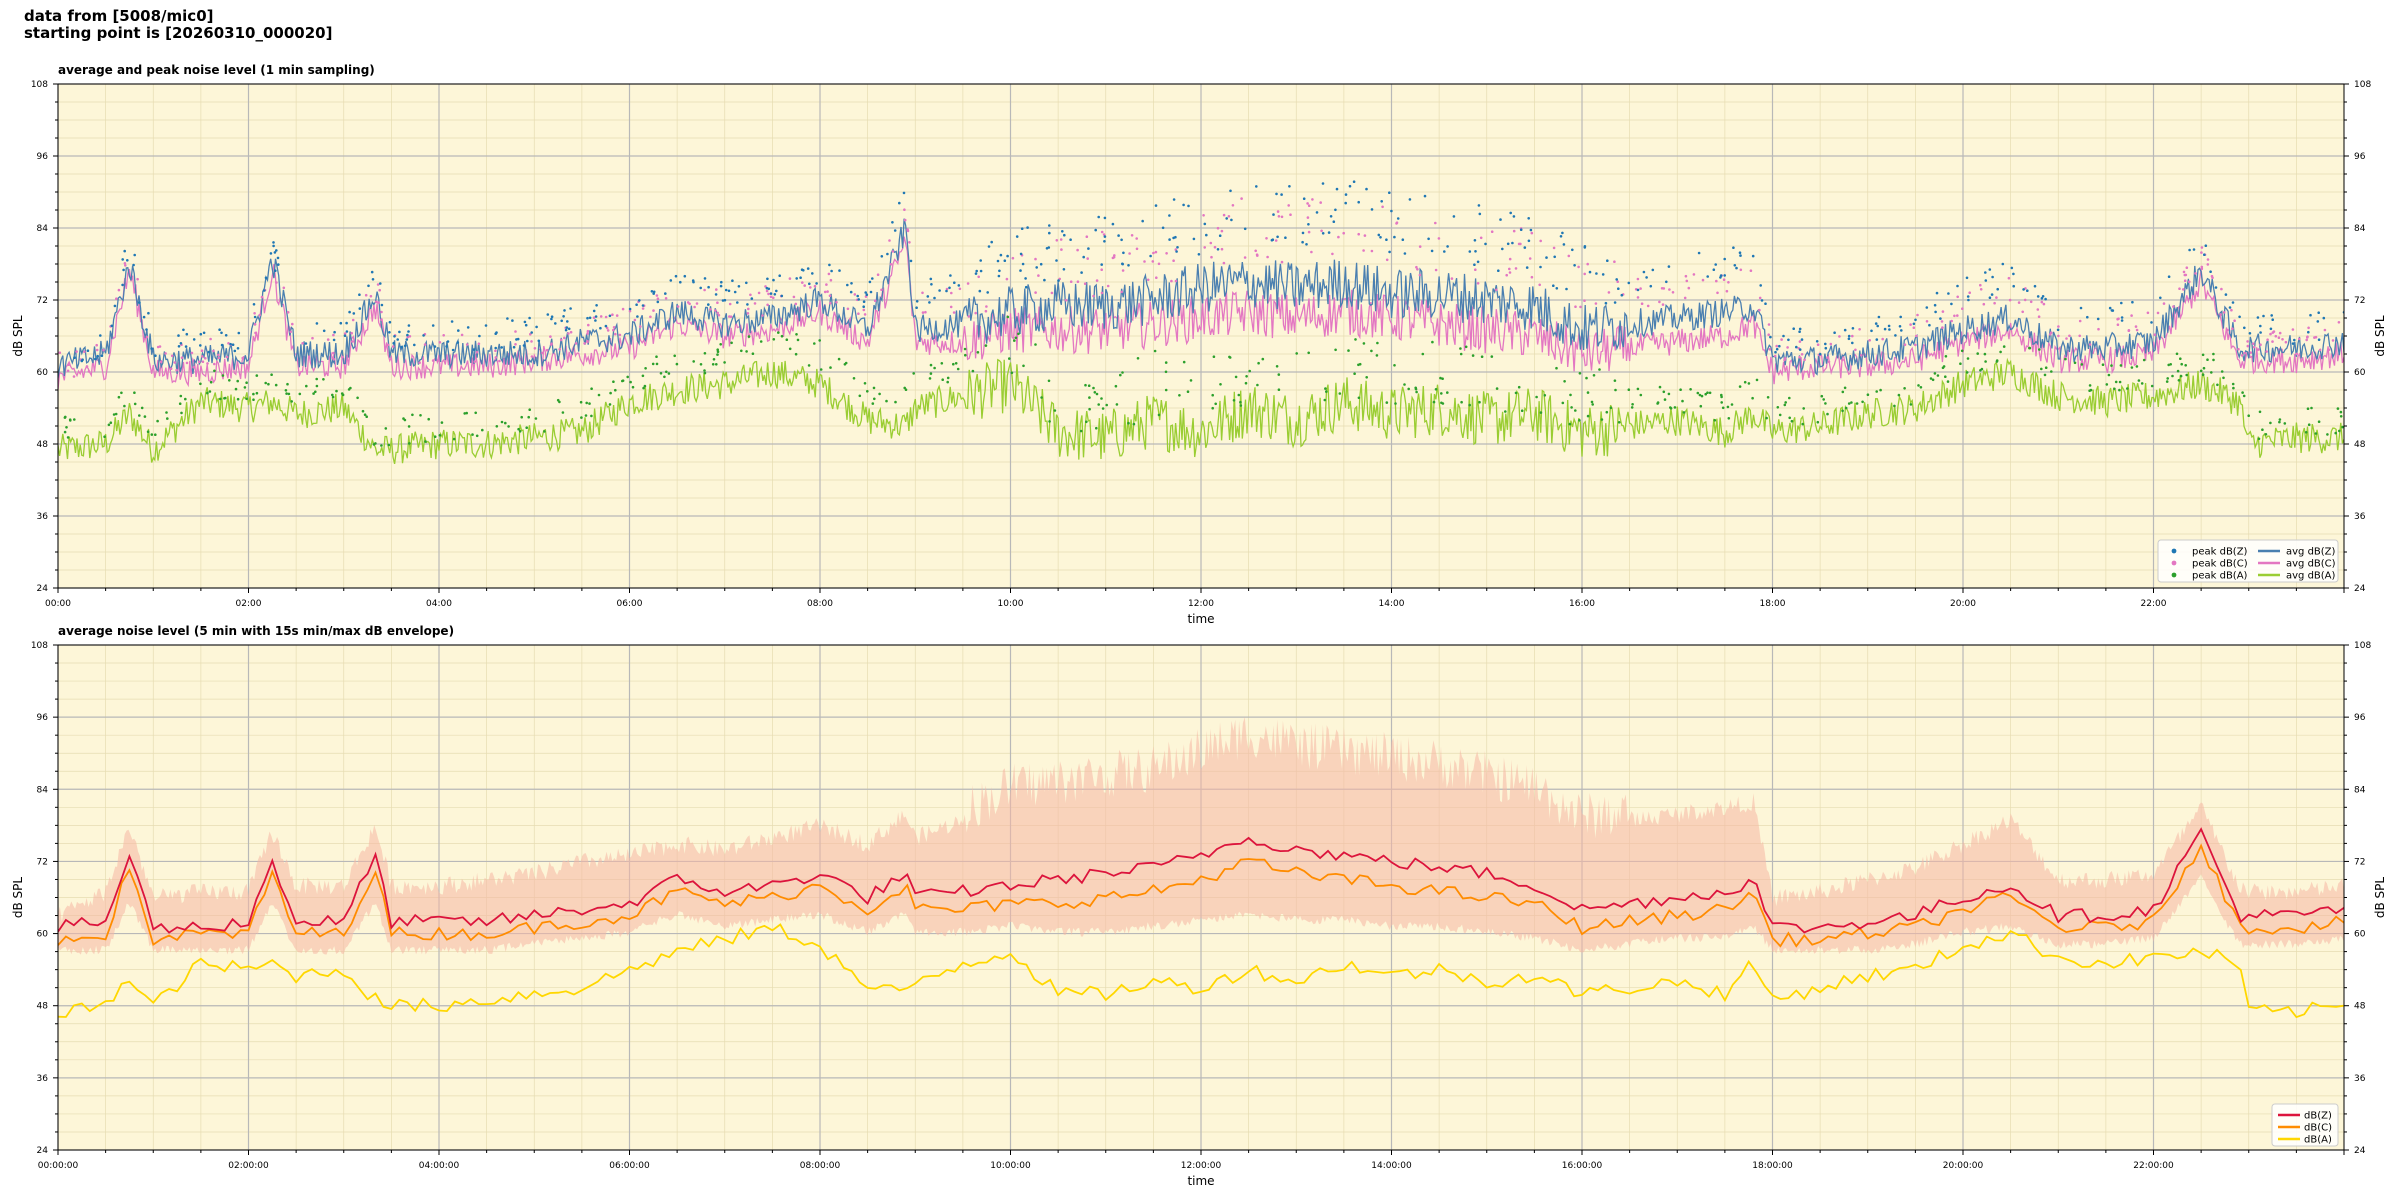 The width and height of the screenshot is (2400, 1200). Describe the element at coordinates (2220, 576) in the screenshot. I see `legend-label: peak dB(A)` at that location.